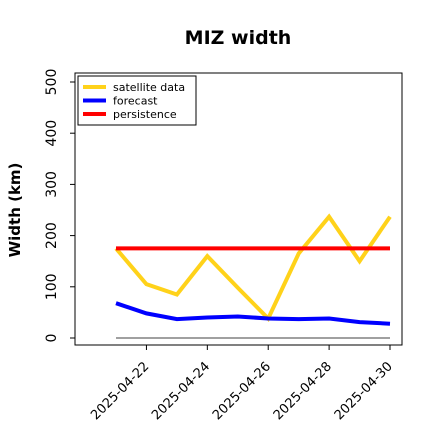  I want to click on x-tick-label: 2025-04-22, so click(120, 391).